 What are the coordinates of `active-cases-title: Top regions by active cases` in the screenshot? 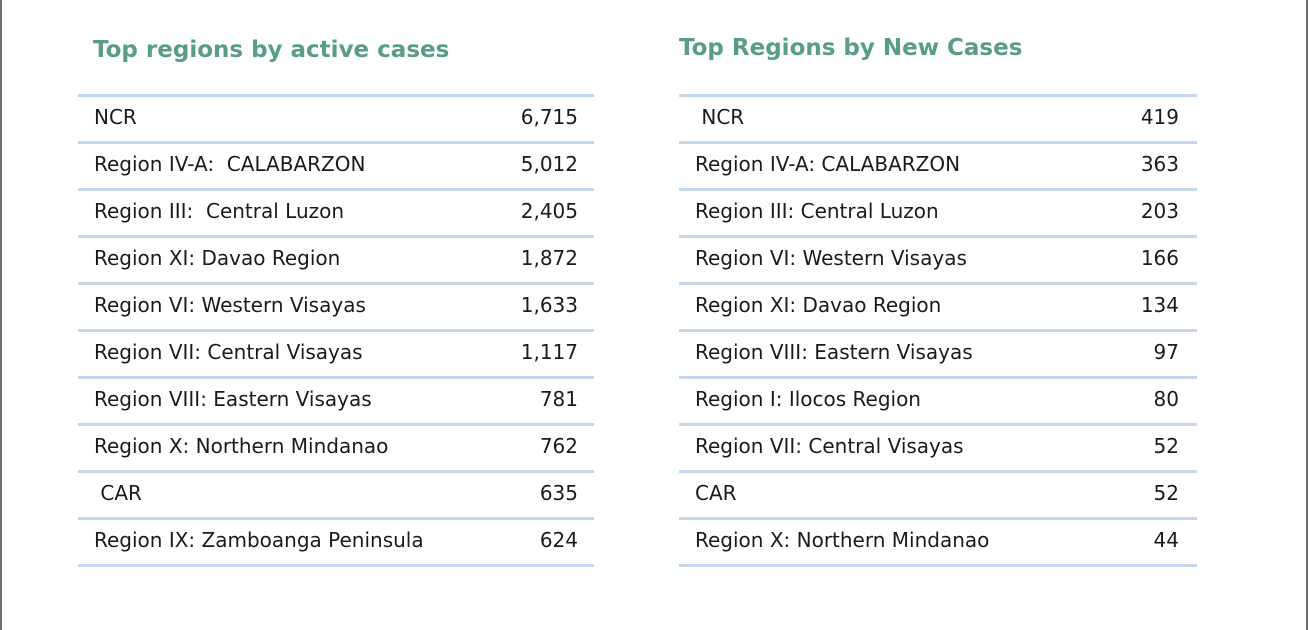 It's located at (271, 50).